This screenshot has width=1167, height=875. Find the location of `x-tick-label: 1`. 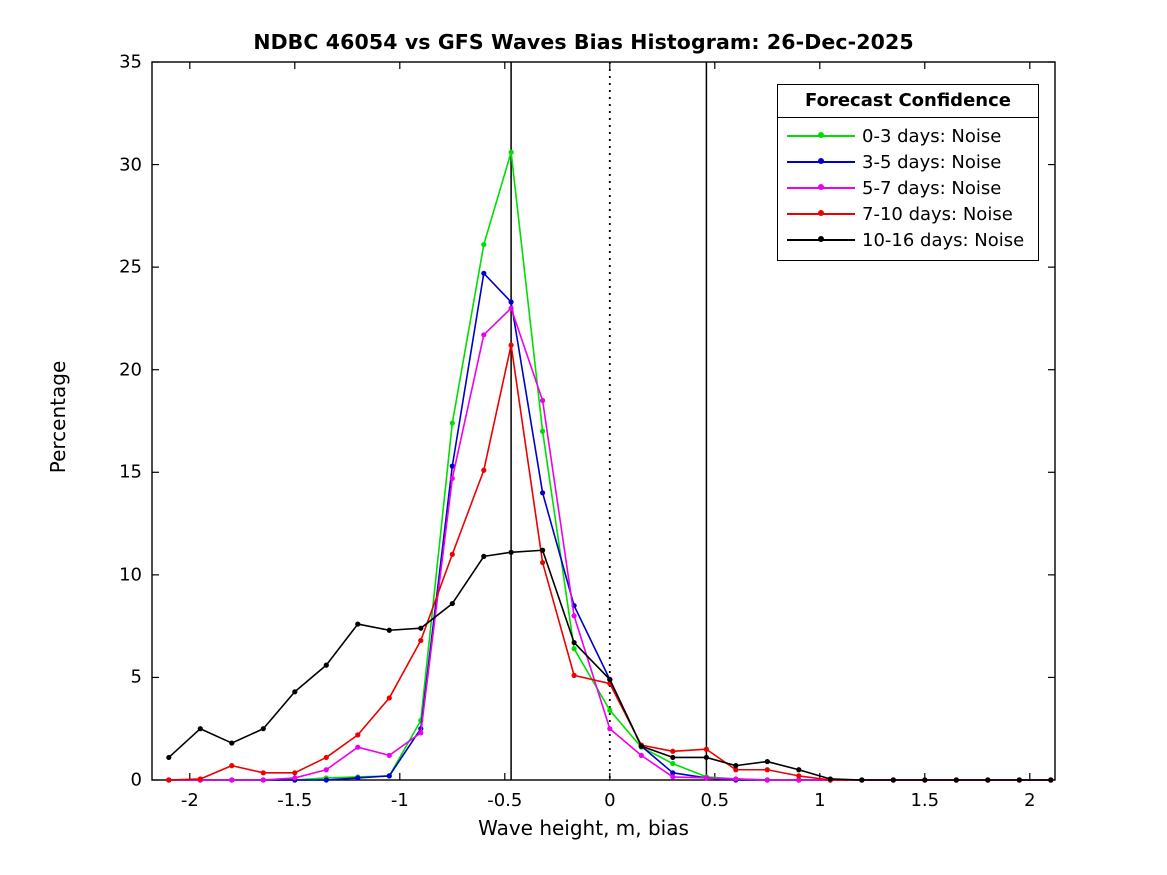

x-tick-label: 1 is located at coordinates (820, 800).